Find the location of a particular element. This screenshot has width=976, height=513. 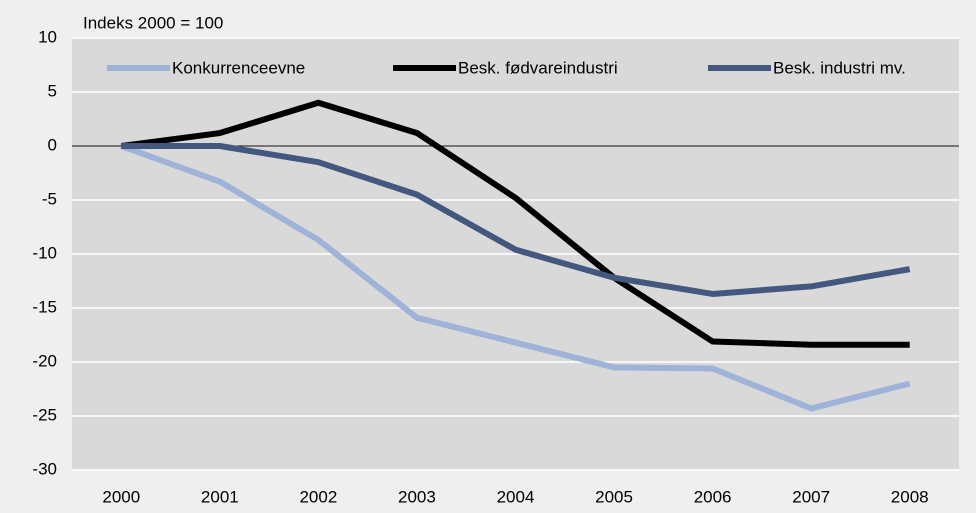

y-tick-label: -15 is located at coordinates (44, 306).